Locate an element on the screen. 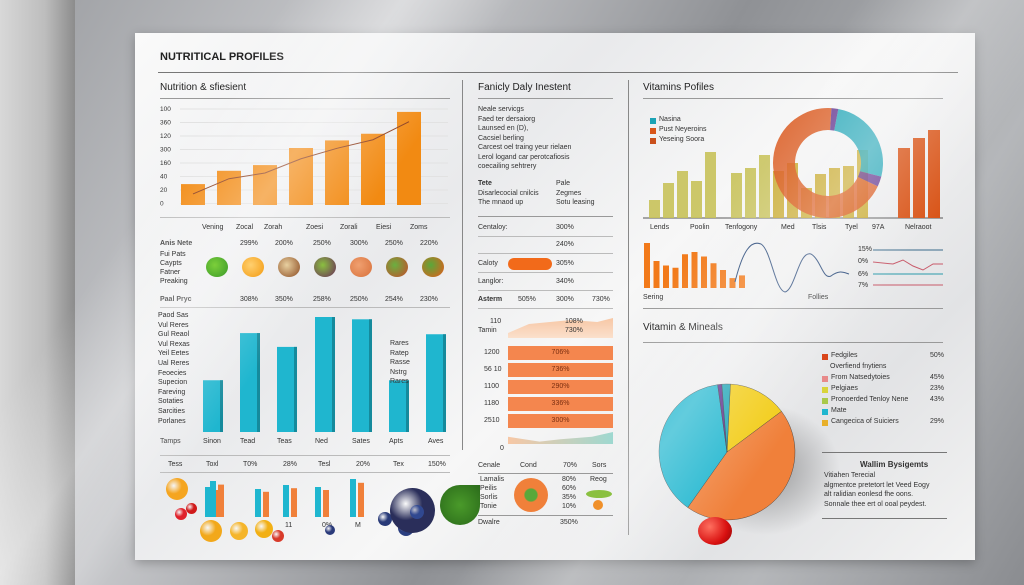 The image size is (1024, 585). value-cell: 250% is located at coordinates (359, 299).